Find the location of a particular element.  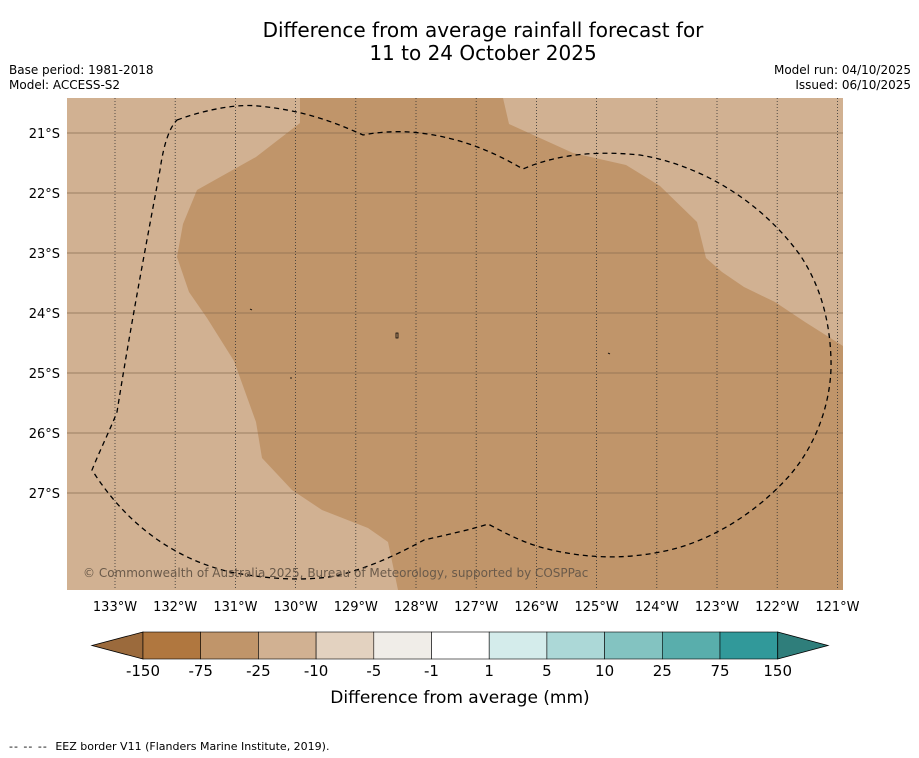

lat-label: 21°S is located at coordinates (44, 134).